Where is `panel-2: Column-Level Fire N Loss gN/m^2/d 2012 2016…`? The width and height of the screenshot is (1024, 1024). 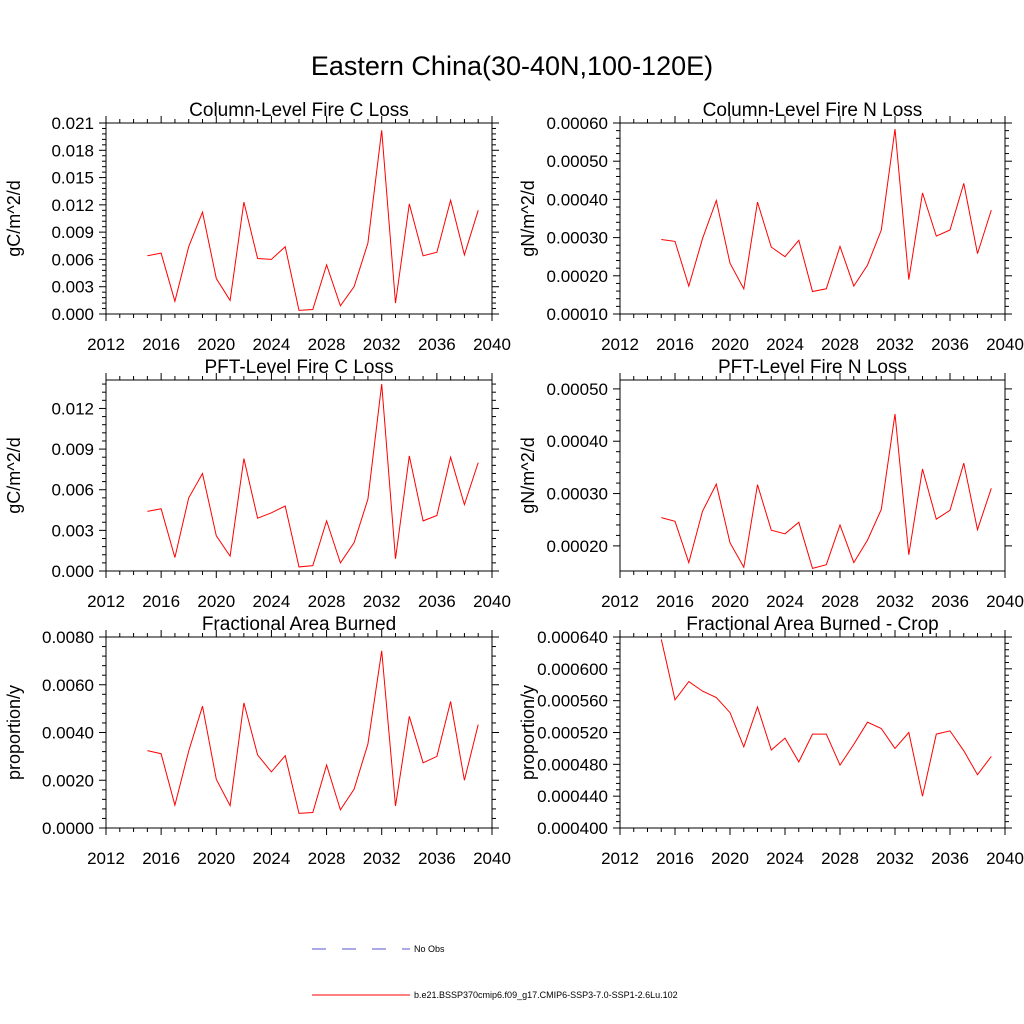 panel-2: Column-Level Fire N Loss gN/m^2/d 2012 2016… is located at coordinates (771, 227).